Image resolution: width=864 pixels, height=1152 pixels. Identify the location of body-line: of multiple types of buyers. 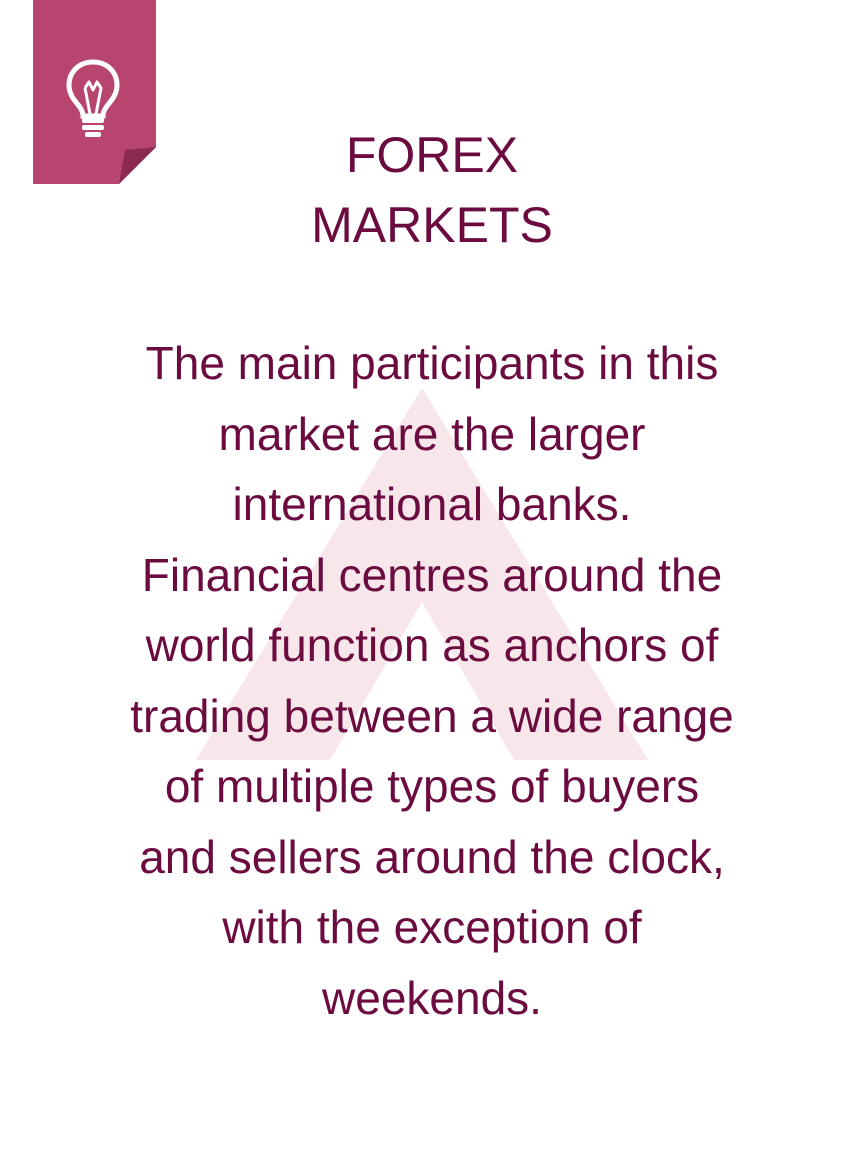
(432, 786).